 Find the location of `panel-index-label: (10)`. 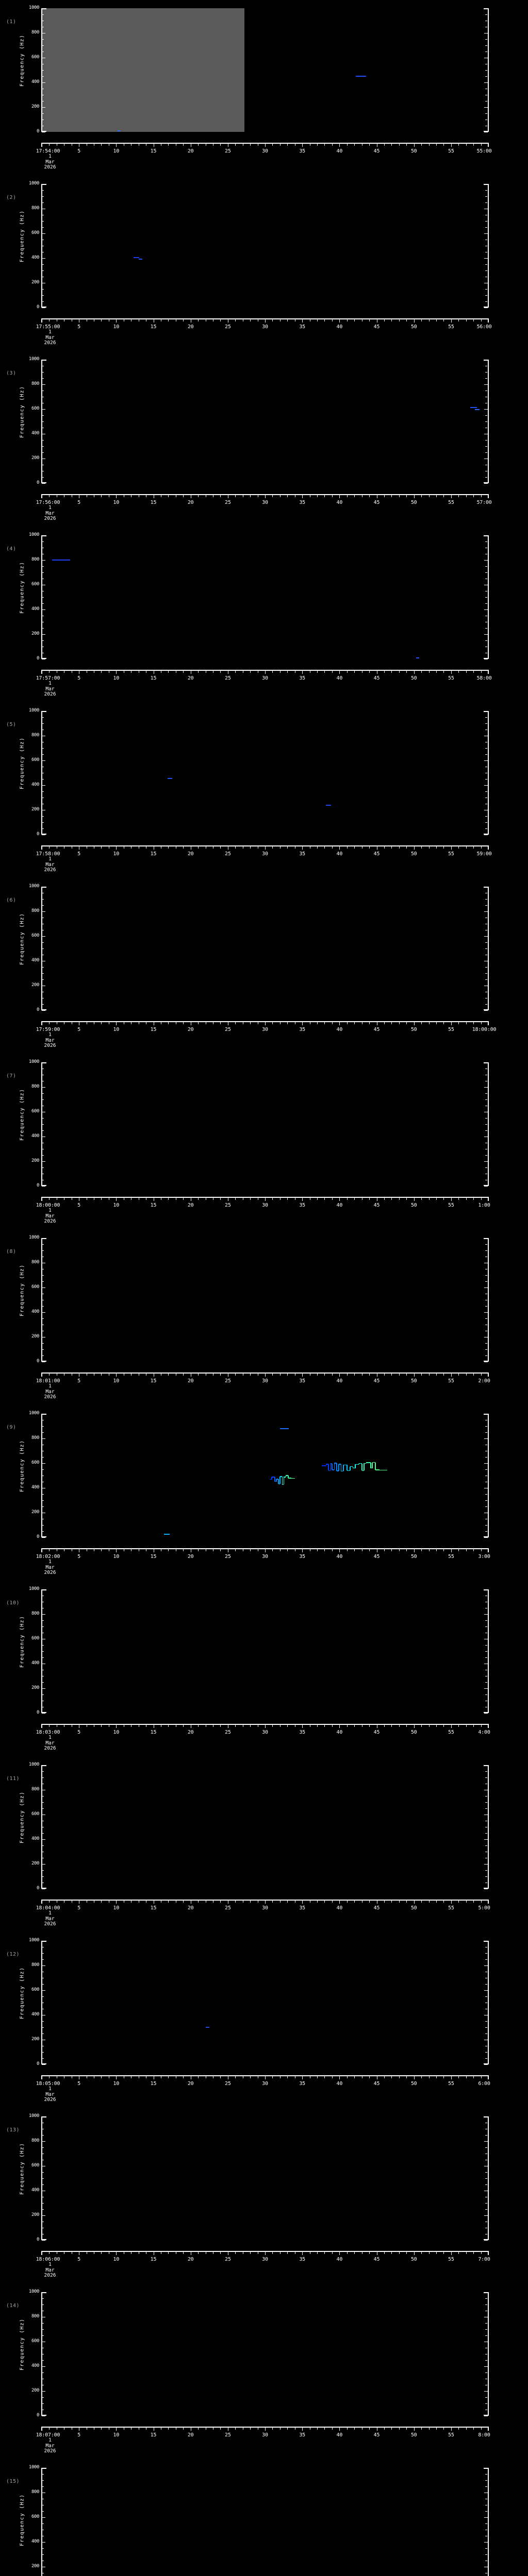

panel-index-label: (10) is located at coordinates (13, 1603).